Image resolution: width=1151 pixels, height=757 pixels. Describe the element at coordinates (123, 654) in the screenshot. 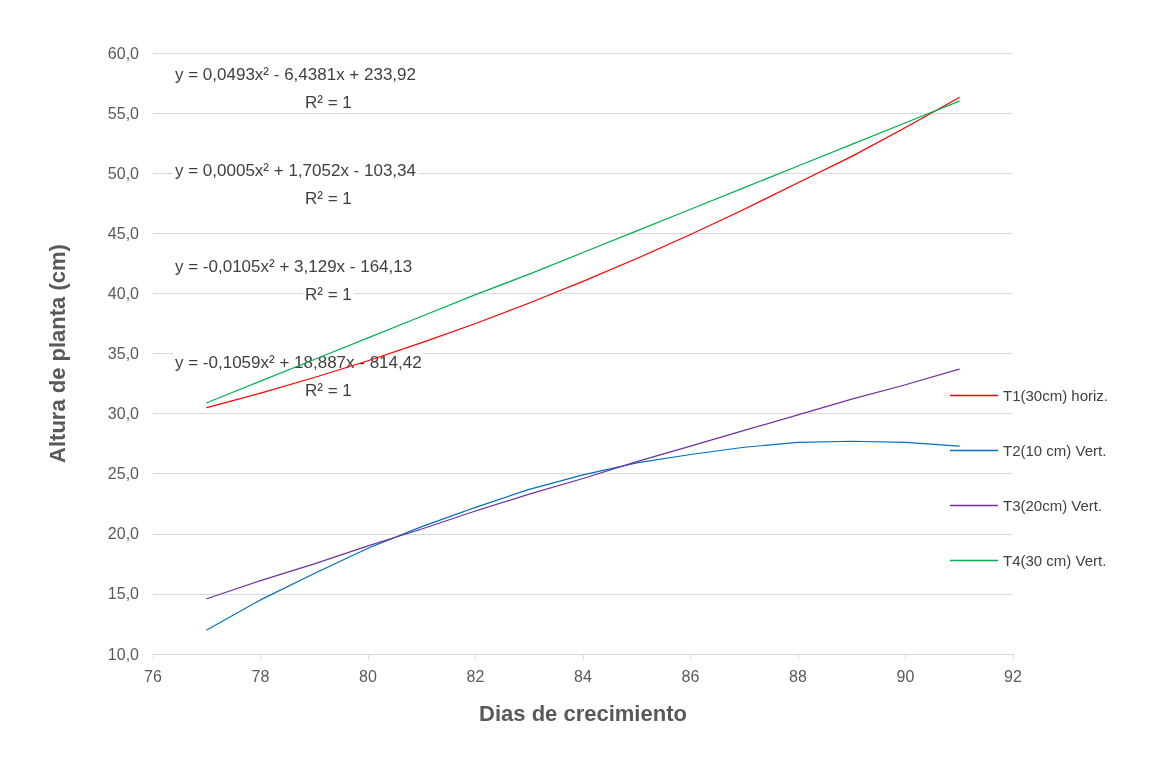

I see `y-tick-label: 10,0` at that location.